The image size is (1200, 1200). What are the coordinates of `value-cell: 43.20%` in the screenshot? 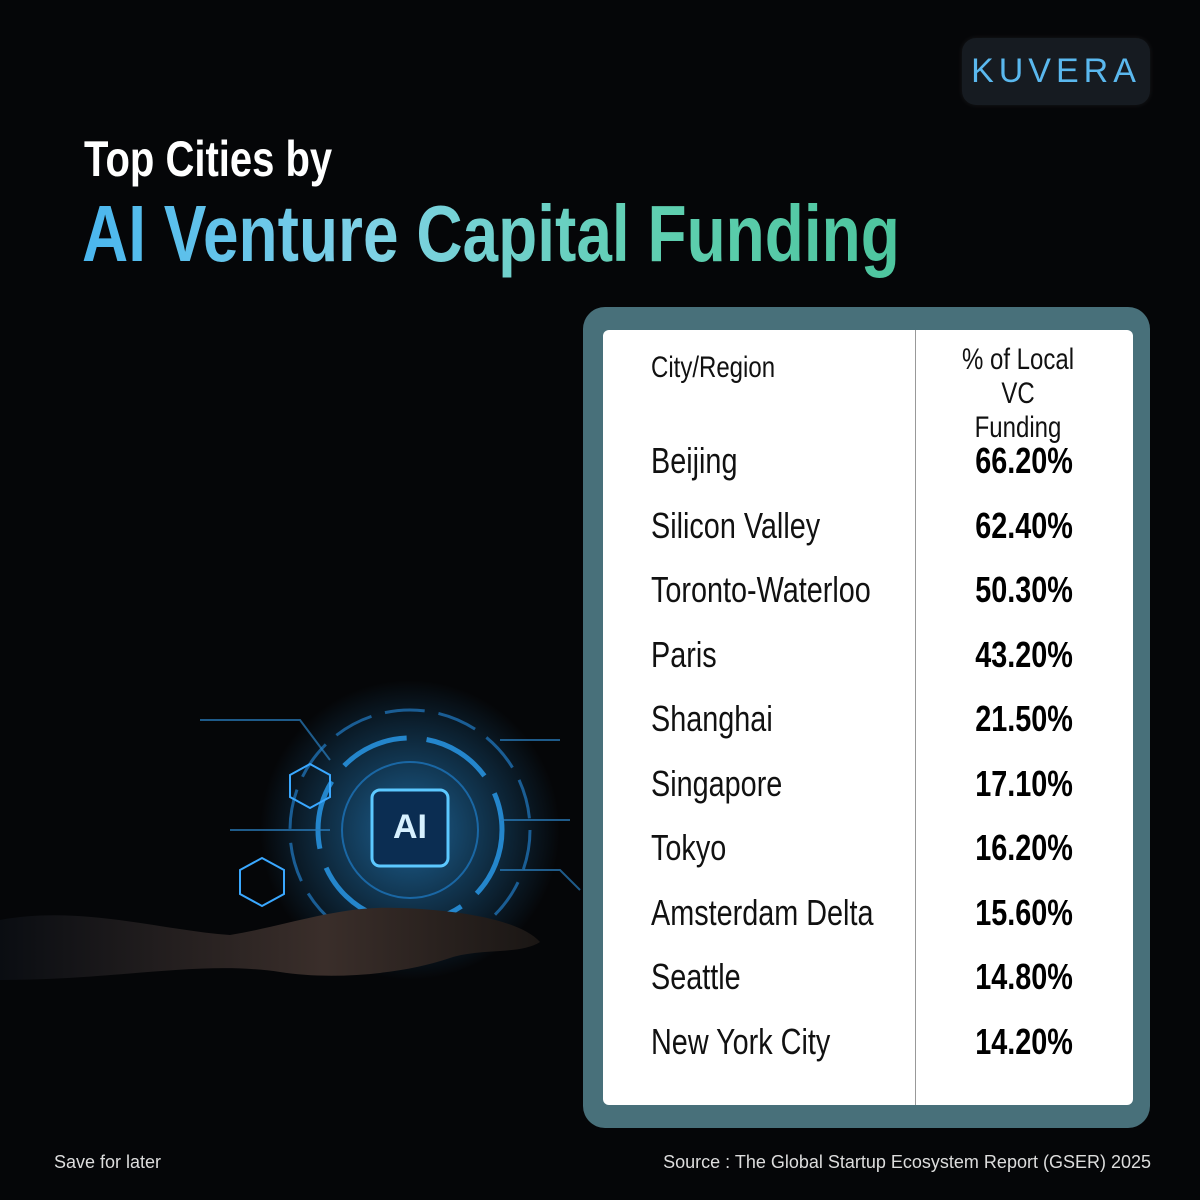 It's located at (1024, 655).